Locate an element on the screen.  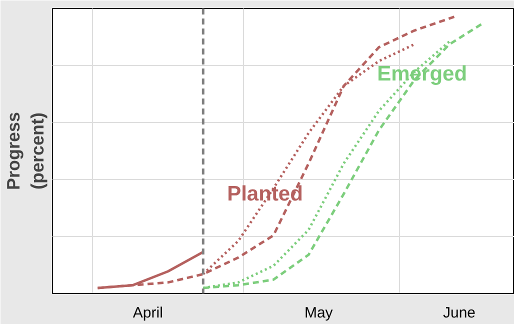
x-tick-label: June is located at coordinates (459, 313).